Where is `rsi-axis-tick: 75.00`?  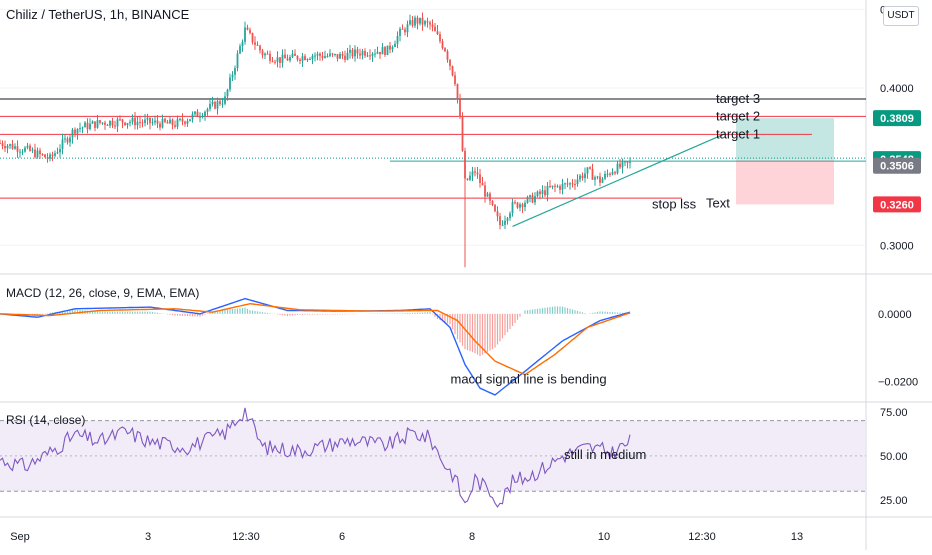 rsi-axis-tick: 75.00 is located at coordinates (894, 413).